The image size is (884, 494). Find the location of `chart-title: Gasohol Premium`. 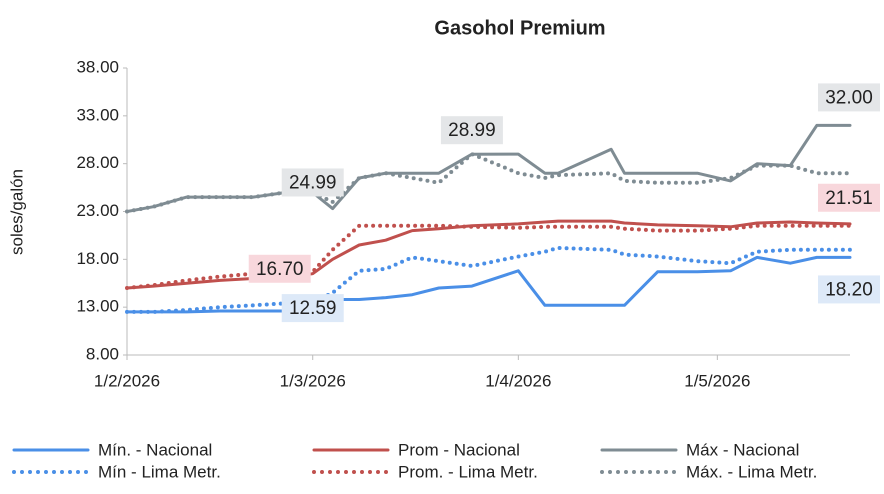

chart-title: Gasohol Premium is located at coordinates (519, 28).